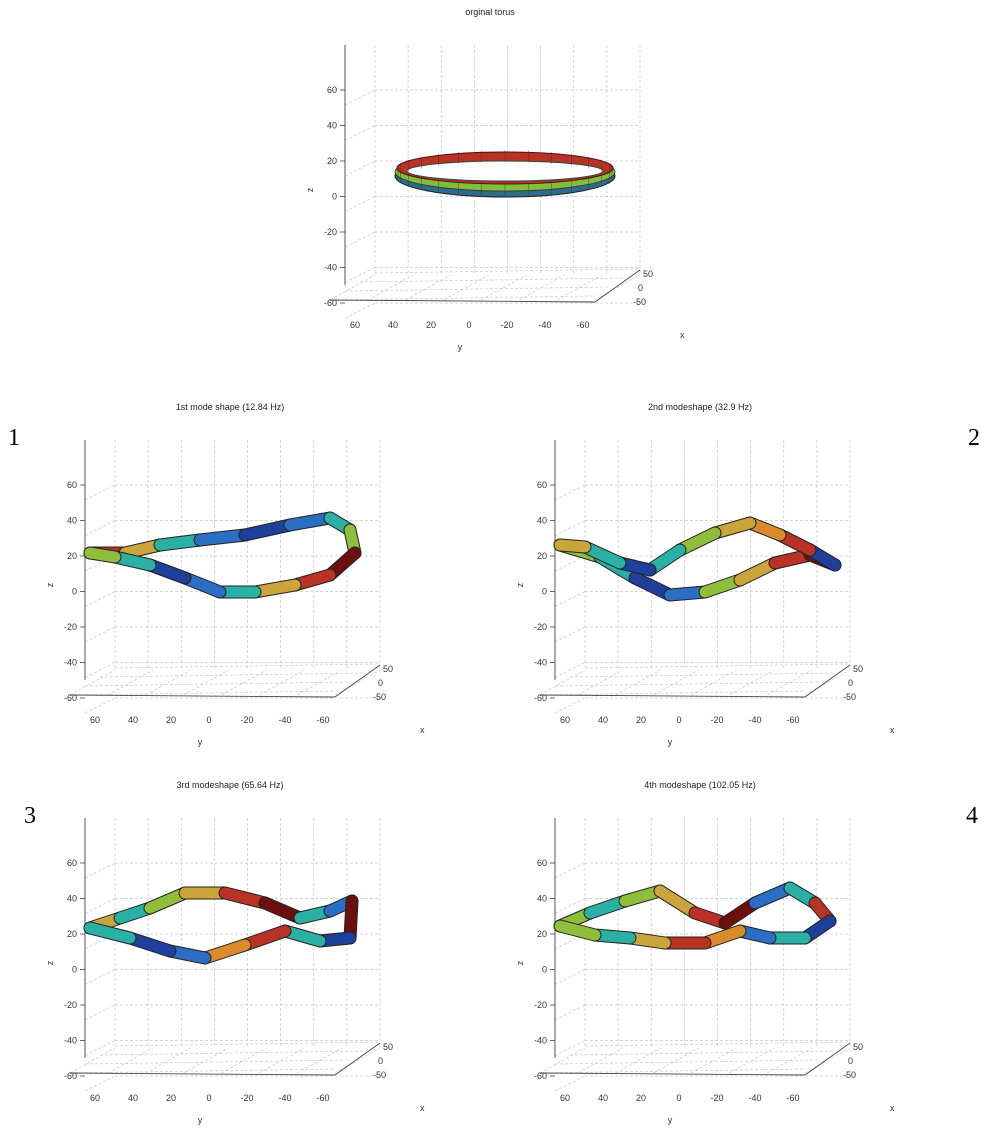  Describe the element at coordinates (641, 1098) in the screenshot. I see `y-tick-label: 20` at that location.